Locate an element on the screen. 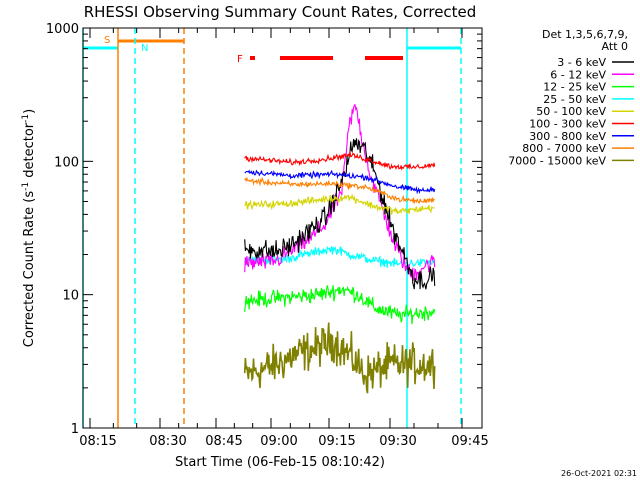 The height and width of the screenshot is (480, 640). y-tick-label: 1 is located at coordinates (75, 429).